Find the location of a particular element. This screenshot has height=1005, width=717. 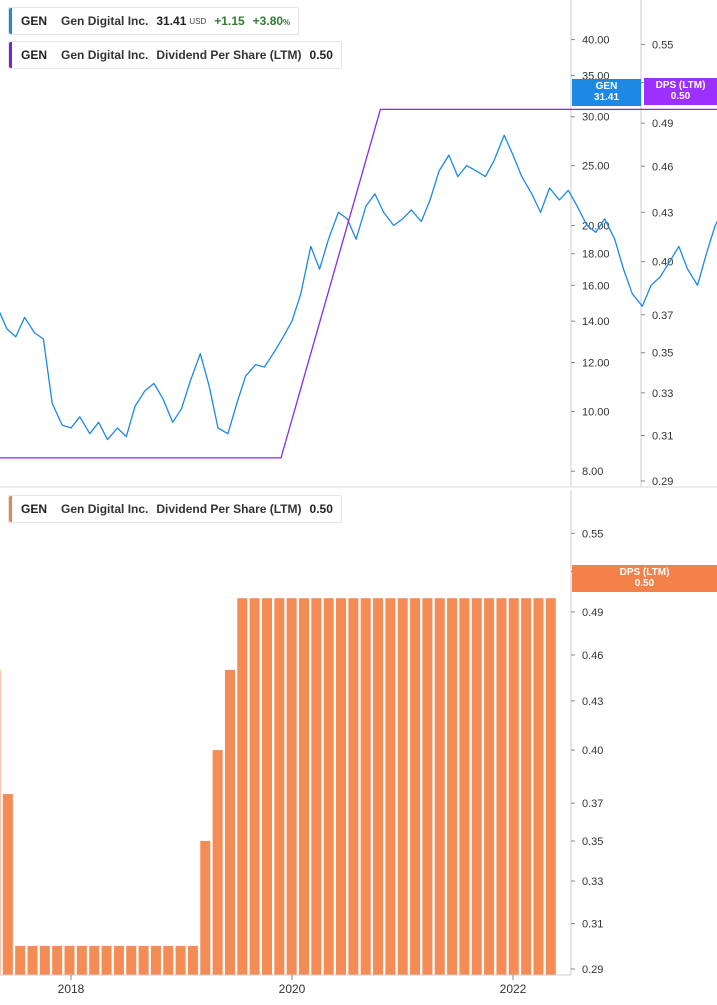

x-tick-label-1: 2020 is located at coordinates (292, 989).